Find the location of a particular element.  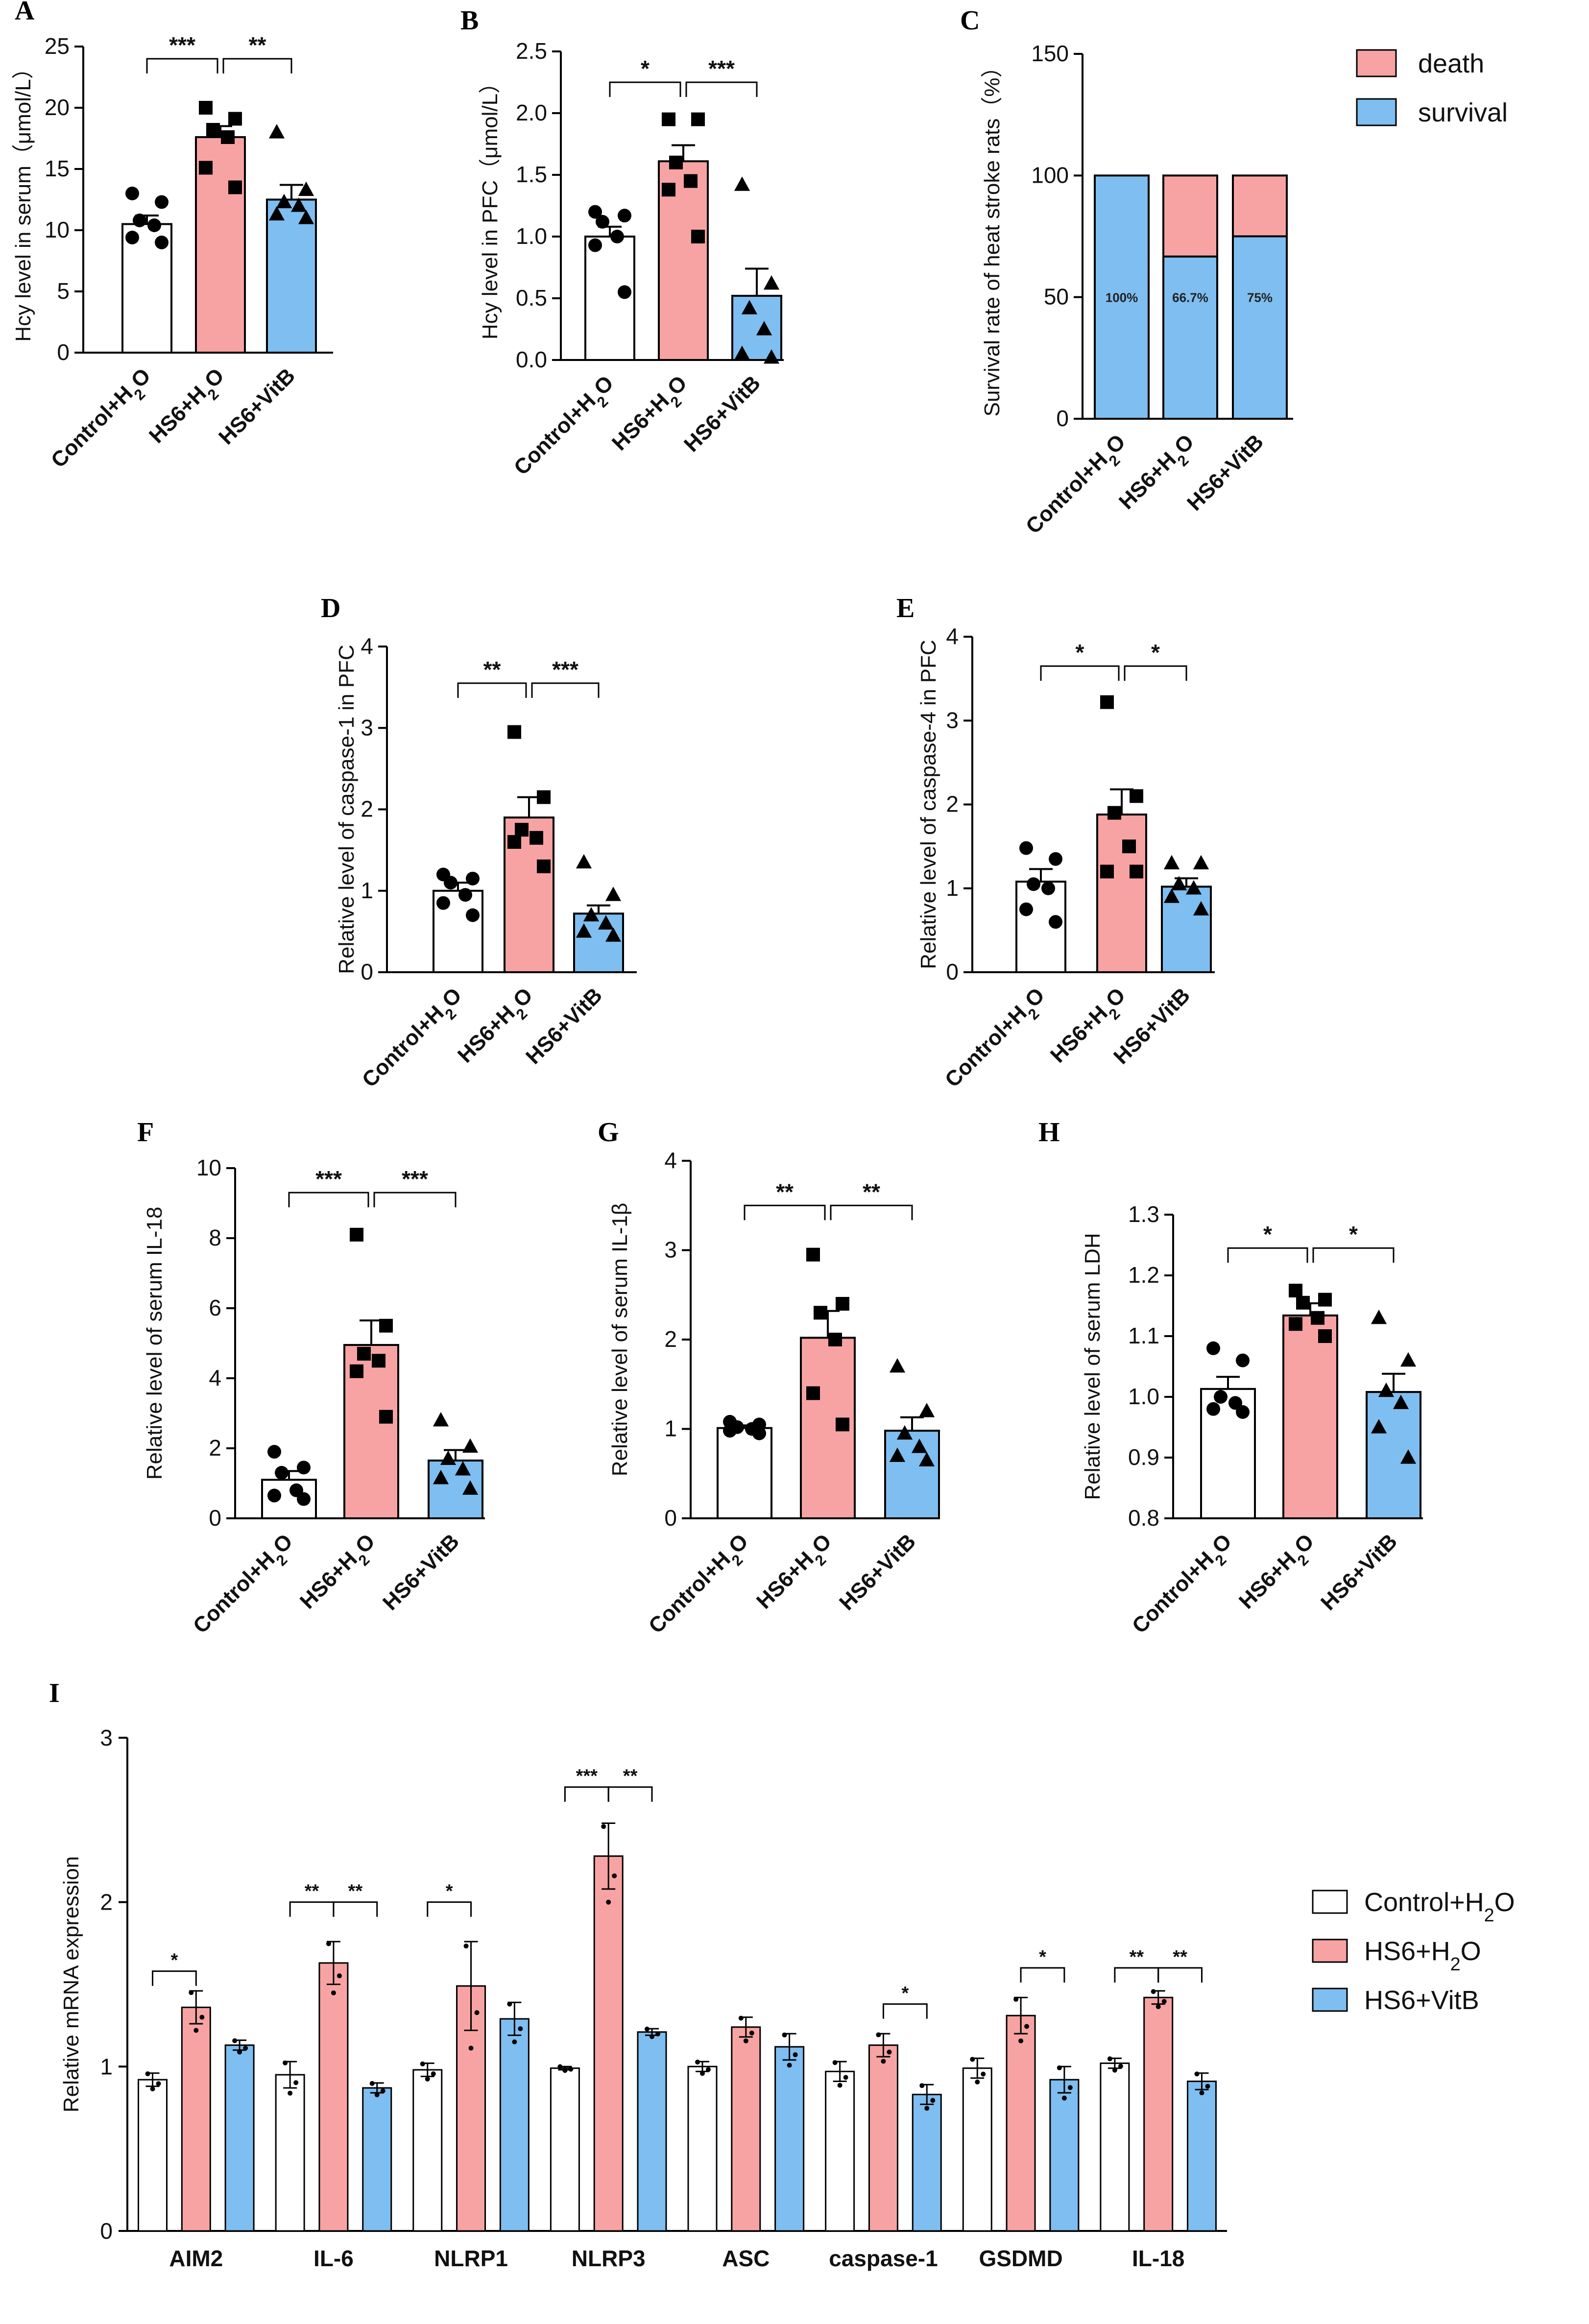

y-axis-label: Survival rate of heat stroke rats（%） is located at coordinates (992, 236).